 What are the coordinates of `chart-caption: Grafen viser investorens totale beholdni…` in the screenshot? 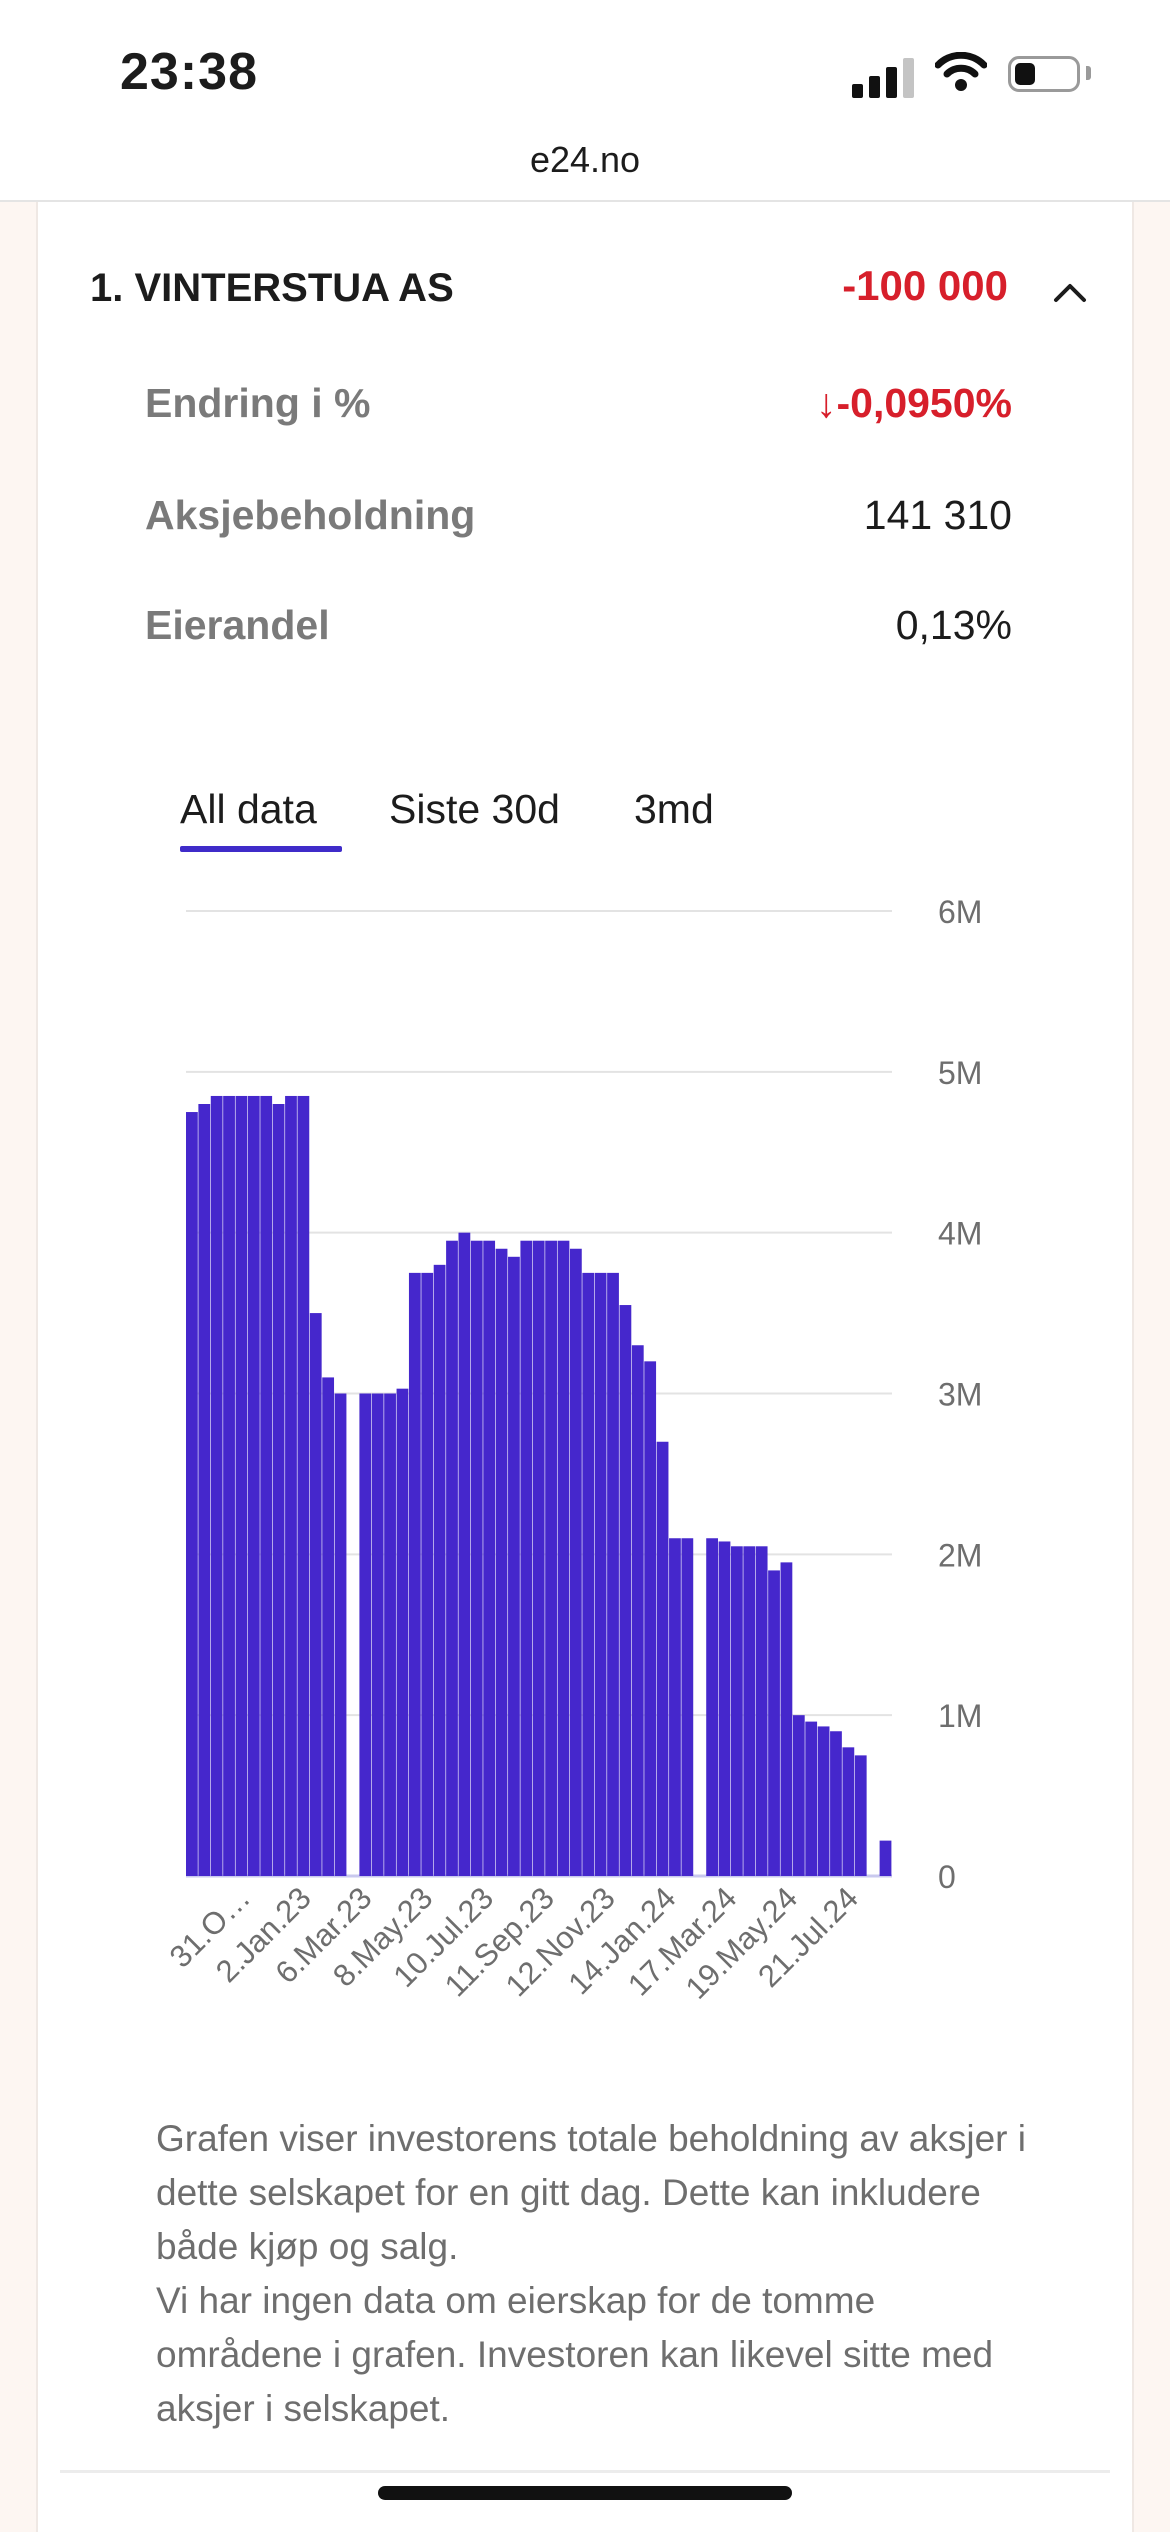 It's located at (596, 2274).